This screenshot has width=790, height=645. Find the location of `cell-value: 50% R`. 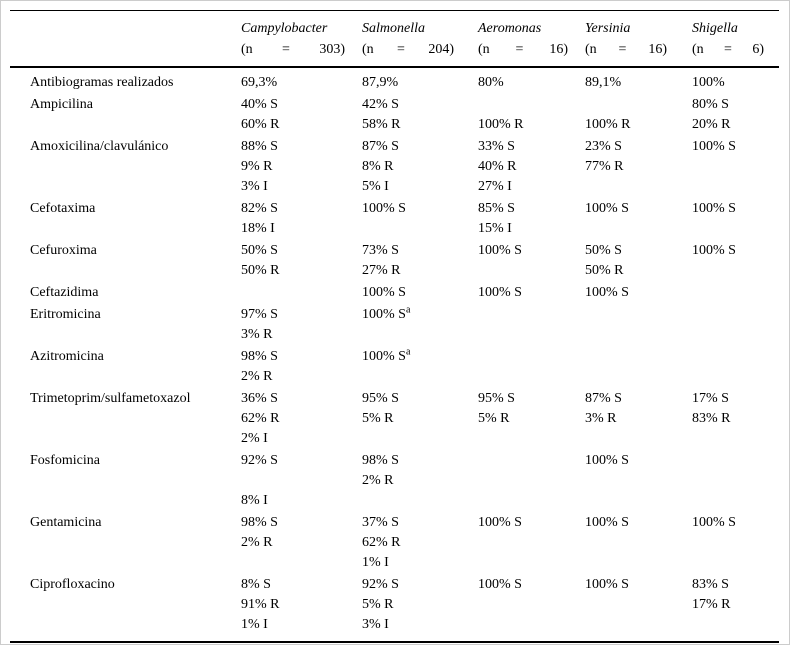

cell-value: 50% R is located at coordinates (260, 270).